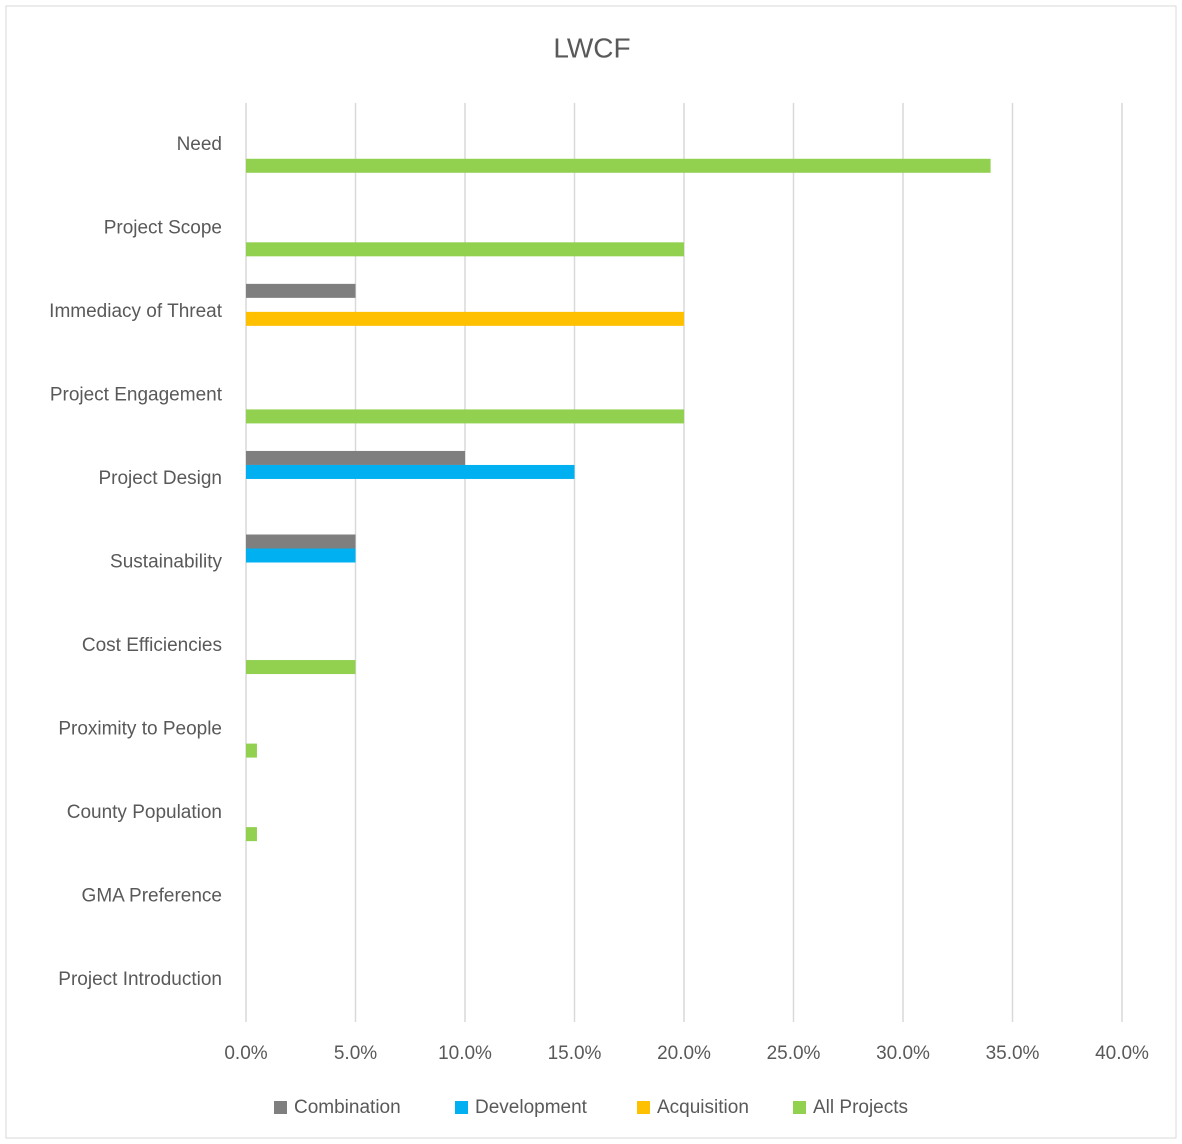 Image resolution: width=1182 pixels, height=1144 pixels. Describe the element at coordinates (703, 1107) in the screenshot. I see `legend-label: Acquisition` at that location.